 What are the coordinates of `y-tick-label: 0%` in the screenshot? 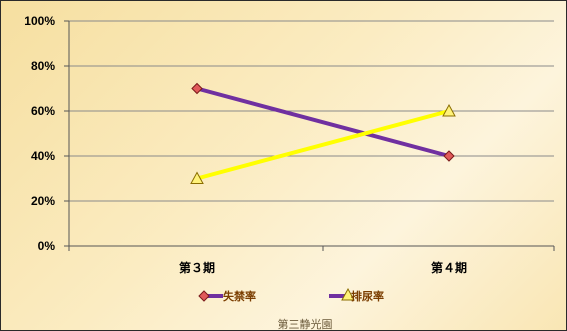 It's located at (47, 246).